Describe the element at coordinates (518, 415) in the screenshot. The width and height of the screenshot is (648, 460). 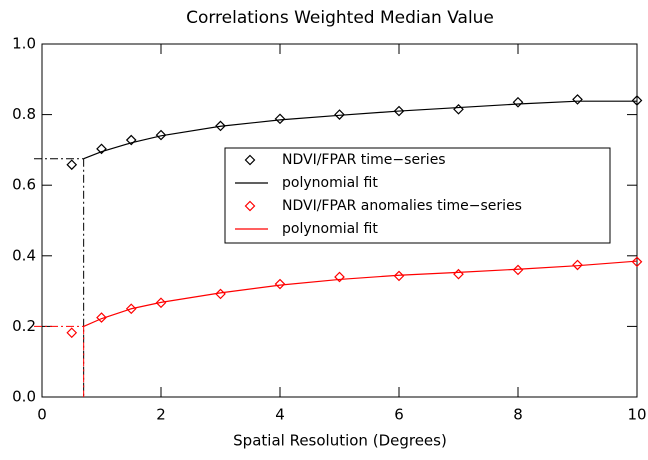
I see `x-tick-label: 8` at that location.